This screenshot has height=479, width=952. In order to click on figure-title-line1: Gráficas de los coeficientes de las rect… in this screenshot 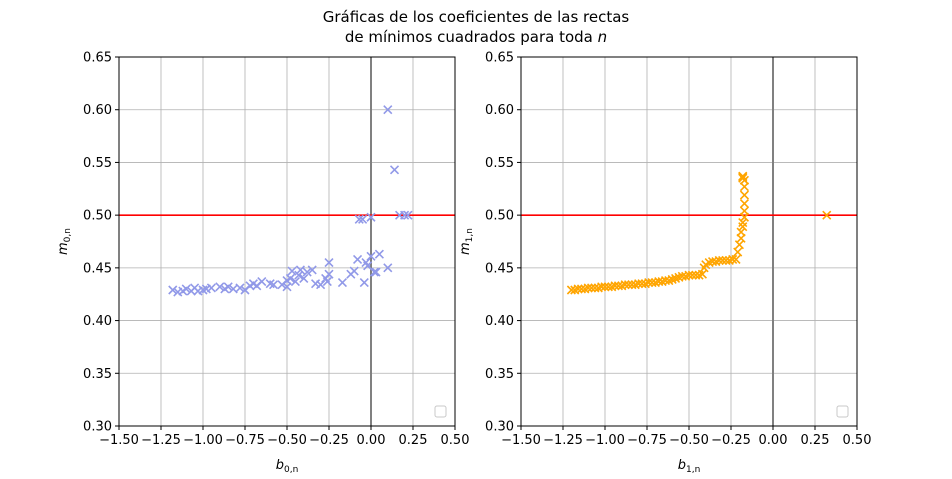, I will do `click(476, 17)`.